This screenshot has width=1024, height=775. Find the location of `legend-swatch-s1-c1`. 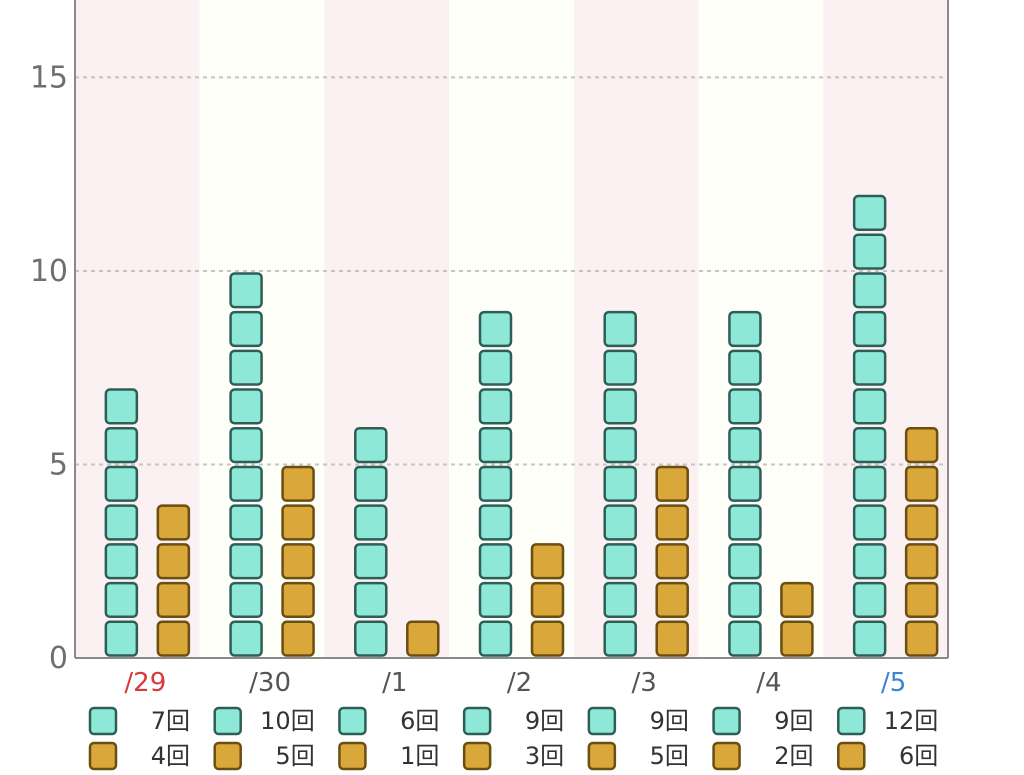

legend-swatch-s1-c1 is located at coordinates (227, 756).